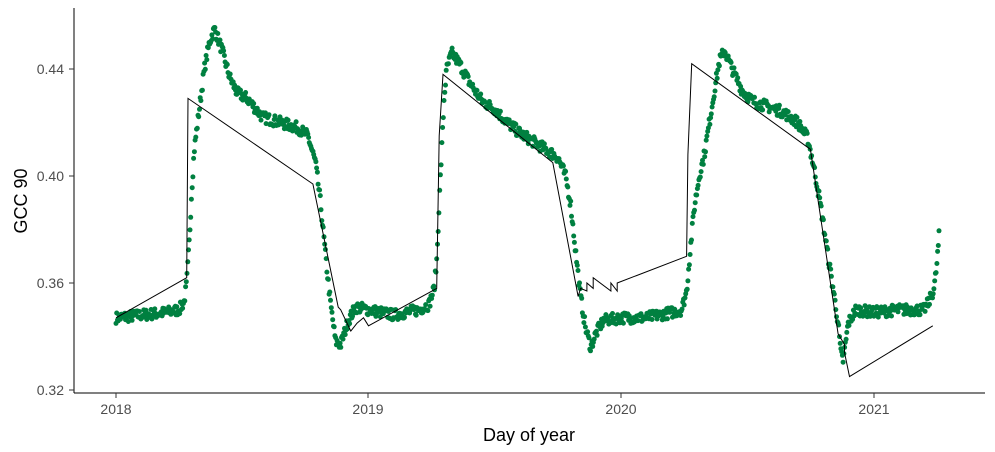  I want to click on x-tick-2021: 2021, so click(874, 405).